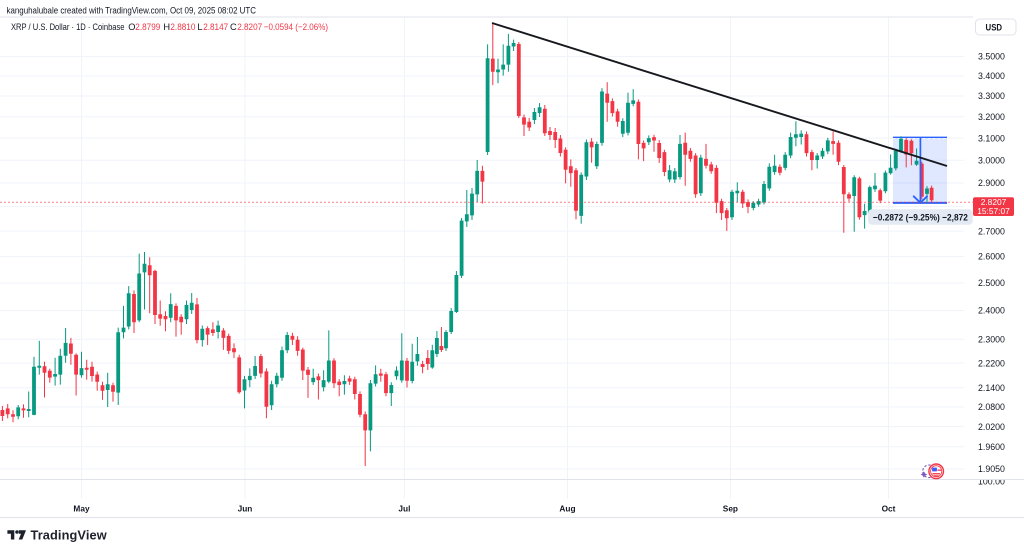 The image size is (1024, 554). Describe the element at coordinates (245, 509) in the screenshot. I see `svg-text: Jun` at that location.